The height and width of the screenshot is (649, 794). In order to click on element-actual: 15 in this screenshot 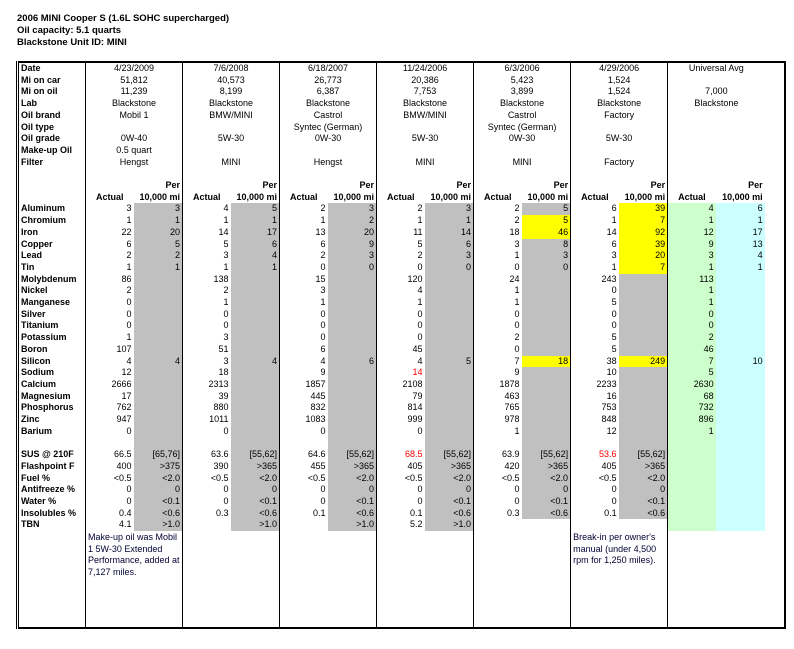, I will do `click(303, 279)`.